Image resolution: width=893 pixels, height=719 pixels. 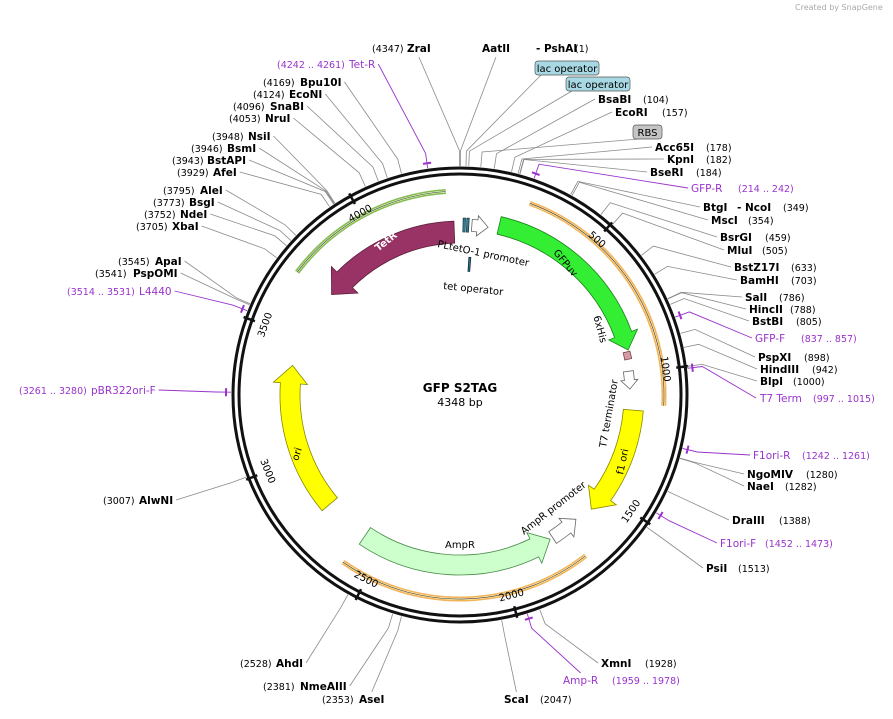 I want to click on site-position: (1000), so click(x=809, y=382).